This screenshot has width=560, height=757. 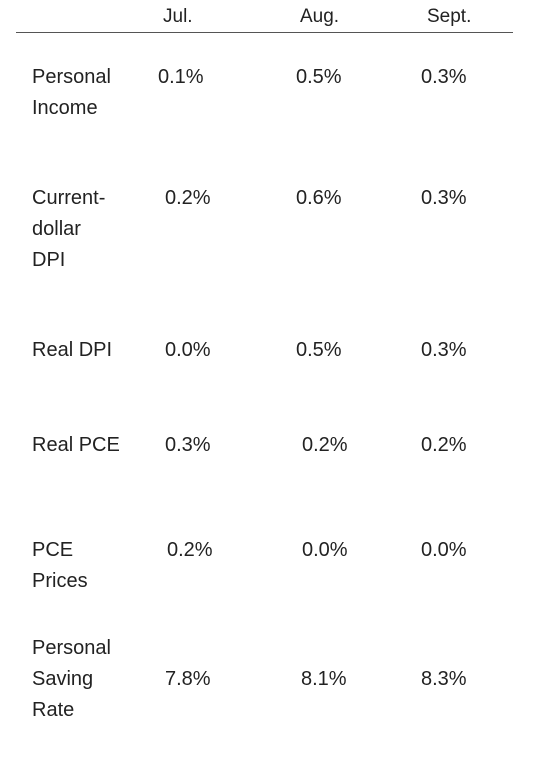 What do you see at coordinates (65, 108) in the screenshot?
I see `row-label-line: Income` at bounding box center [65, 108].